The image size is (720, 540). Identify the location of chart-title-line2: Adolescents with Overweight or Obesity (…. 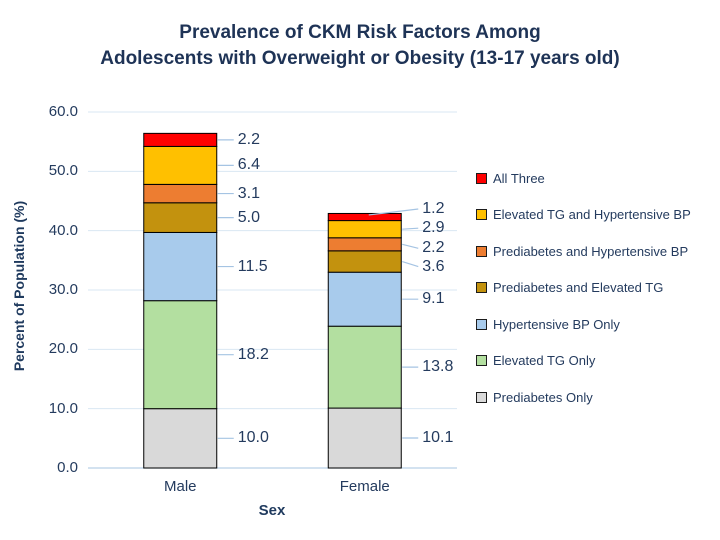
(360, 58).